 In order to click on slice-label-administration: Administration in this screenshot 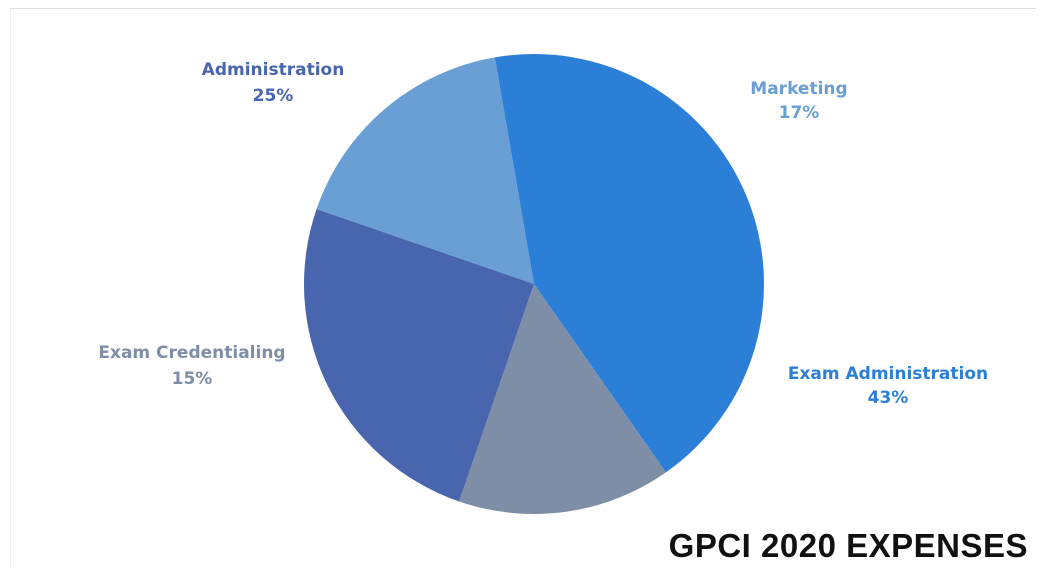, I will do `click(273, 70)`.